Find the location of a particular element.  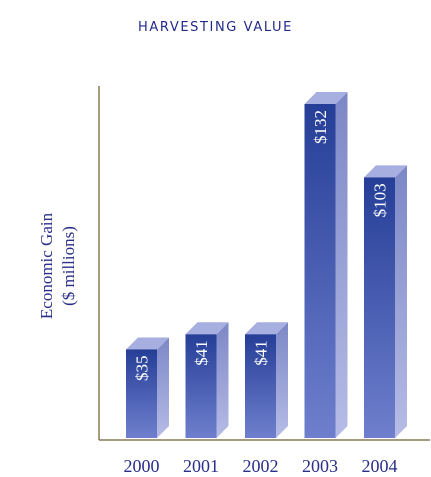

bar-2002 is located at coordinates (260, 386).